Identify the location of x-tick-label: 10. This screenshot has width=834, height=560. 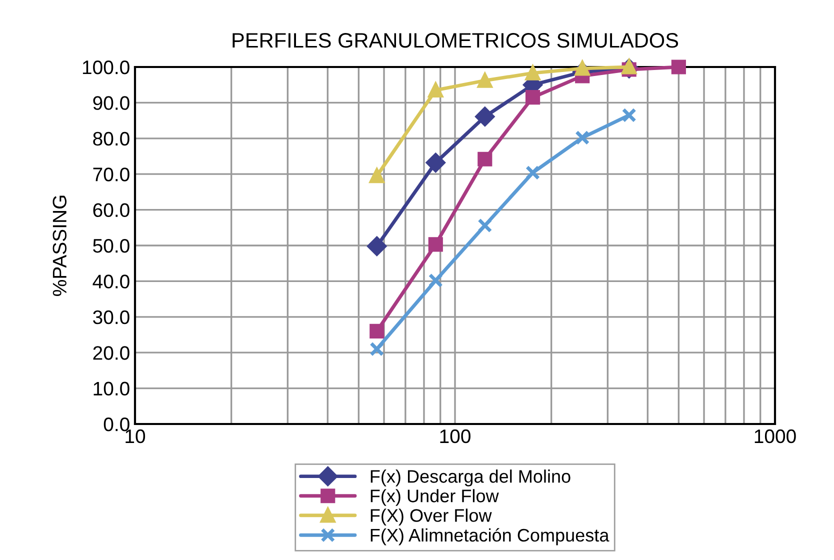
(136, 436).